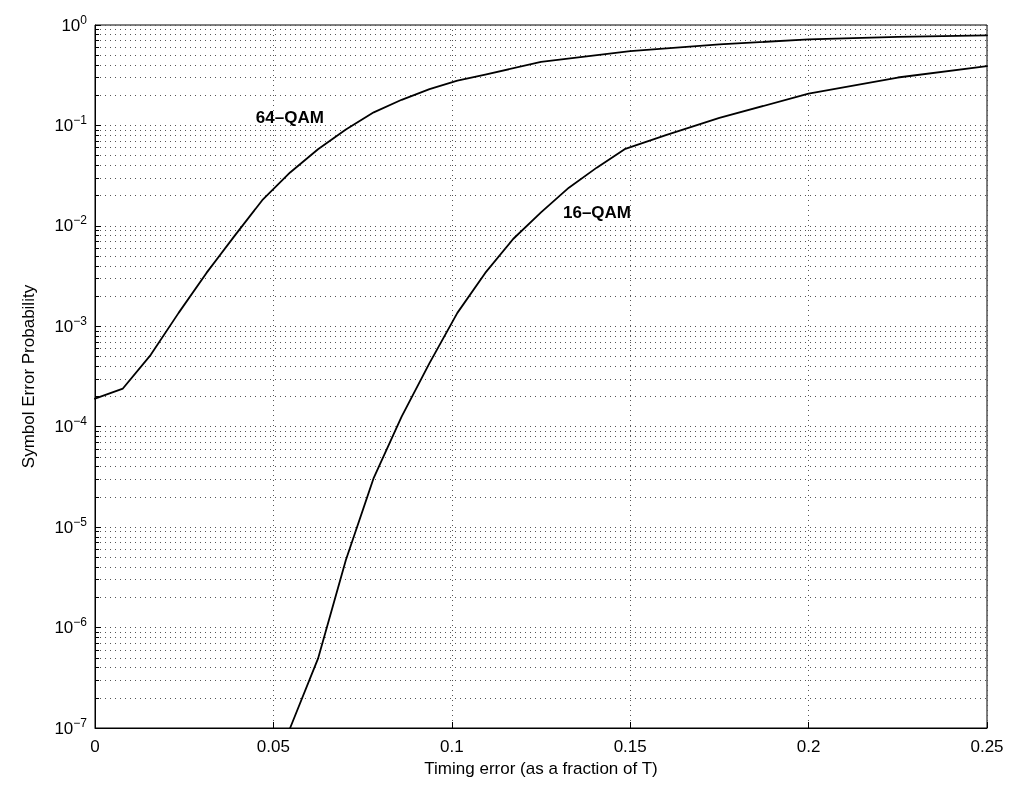  Describe the element at coordinates (95, 746) in the screenshot. I see `x-tick-label: 0` at that location.